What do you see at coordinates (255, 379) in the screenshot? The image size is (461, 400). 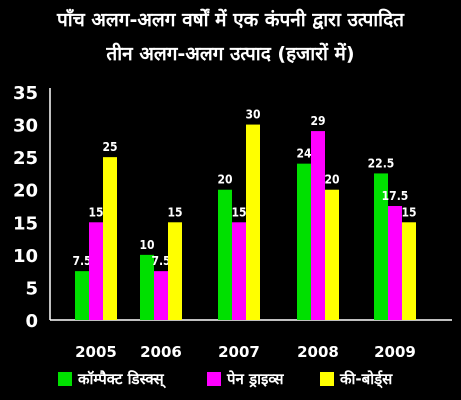 I see `legend-label-pen-drives: पेन ड्राइव्स` at bounding box center [255, 379].